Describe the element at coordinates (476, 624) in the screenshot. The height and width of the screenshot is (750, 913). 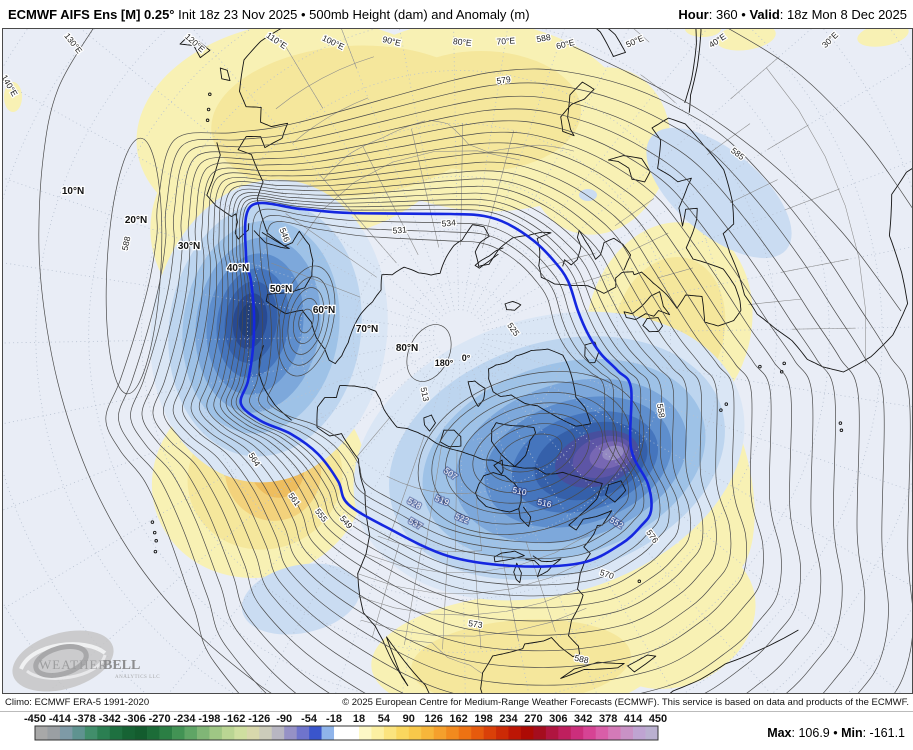
I see `svg-text: 573` at that location.